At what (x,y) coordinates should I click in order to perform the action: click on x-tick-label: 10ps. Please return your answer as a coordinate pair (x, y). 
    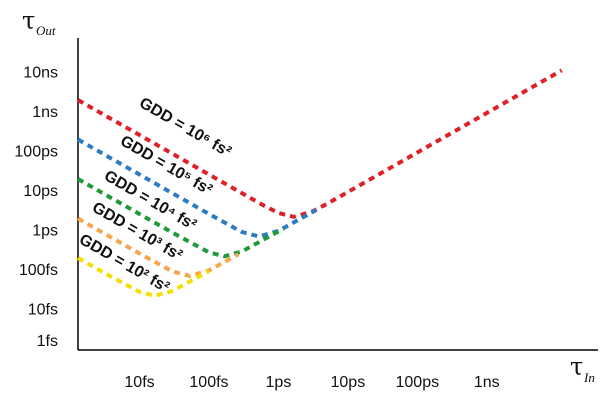
    Looking at the image, I should click on (348, 382).